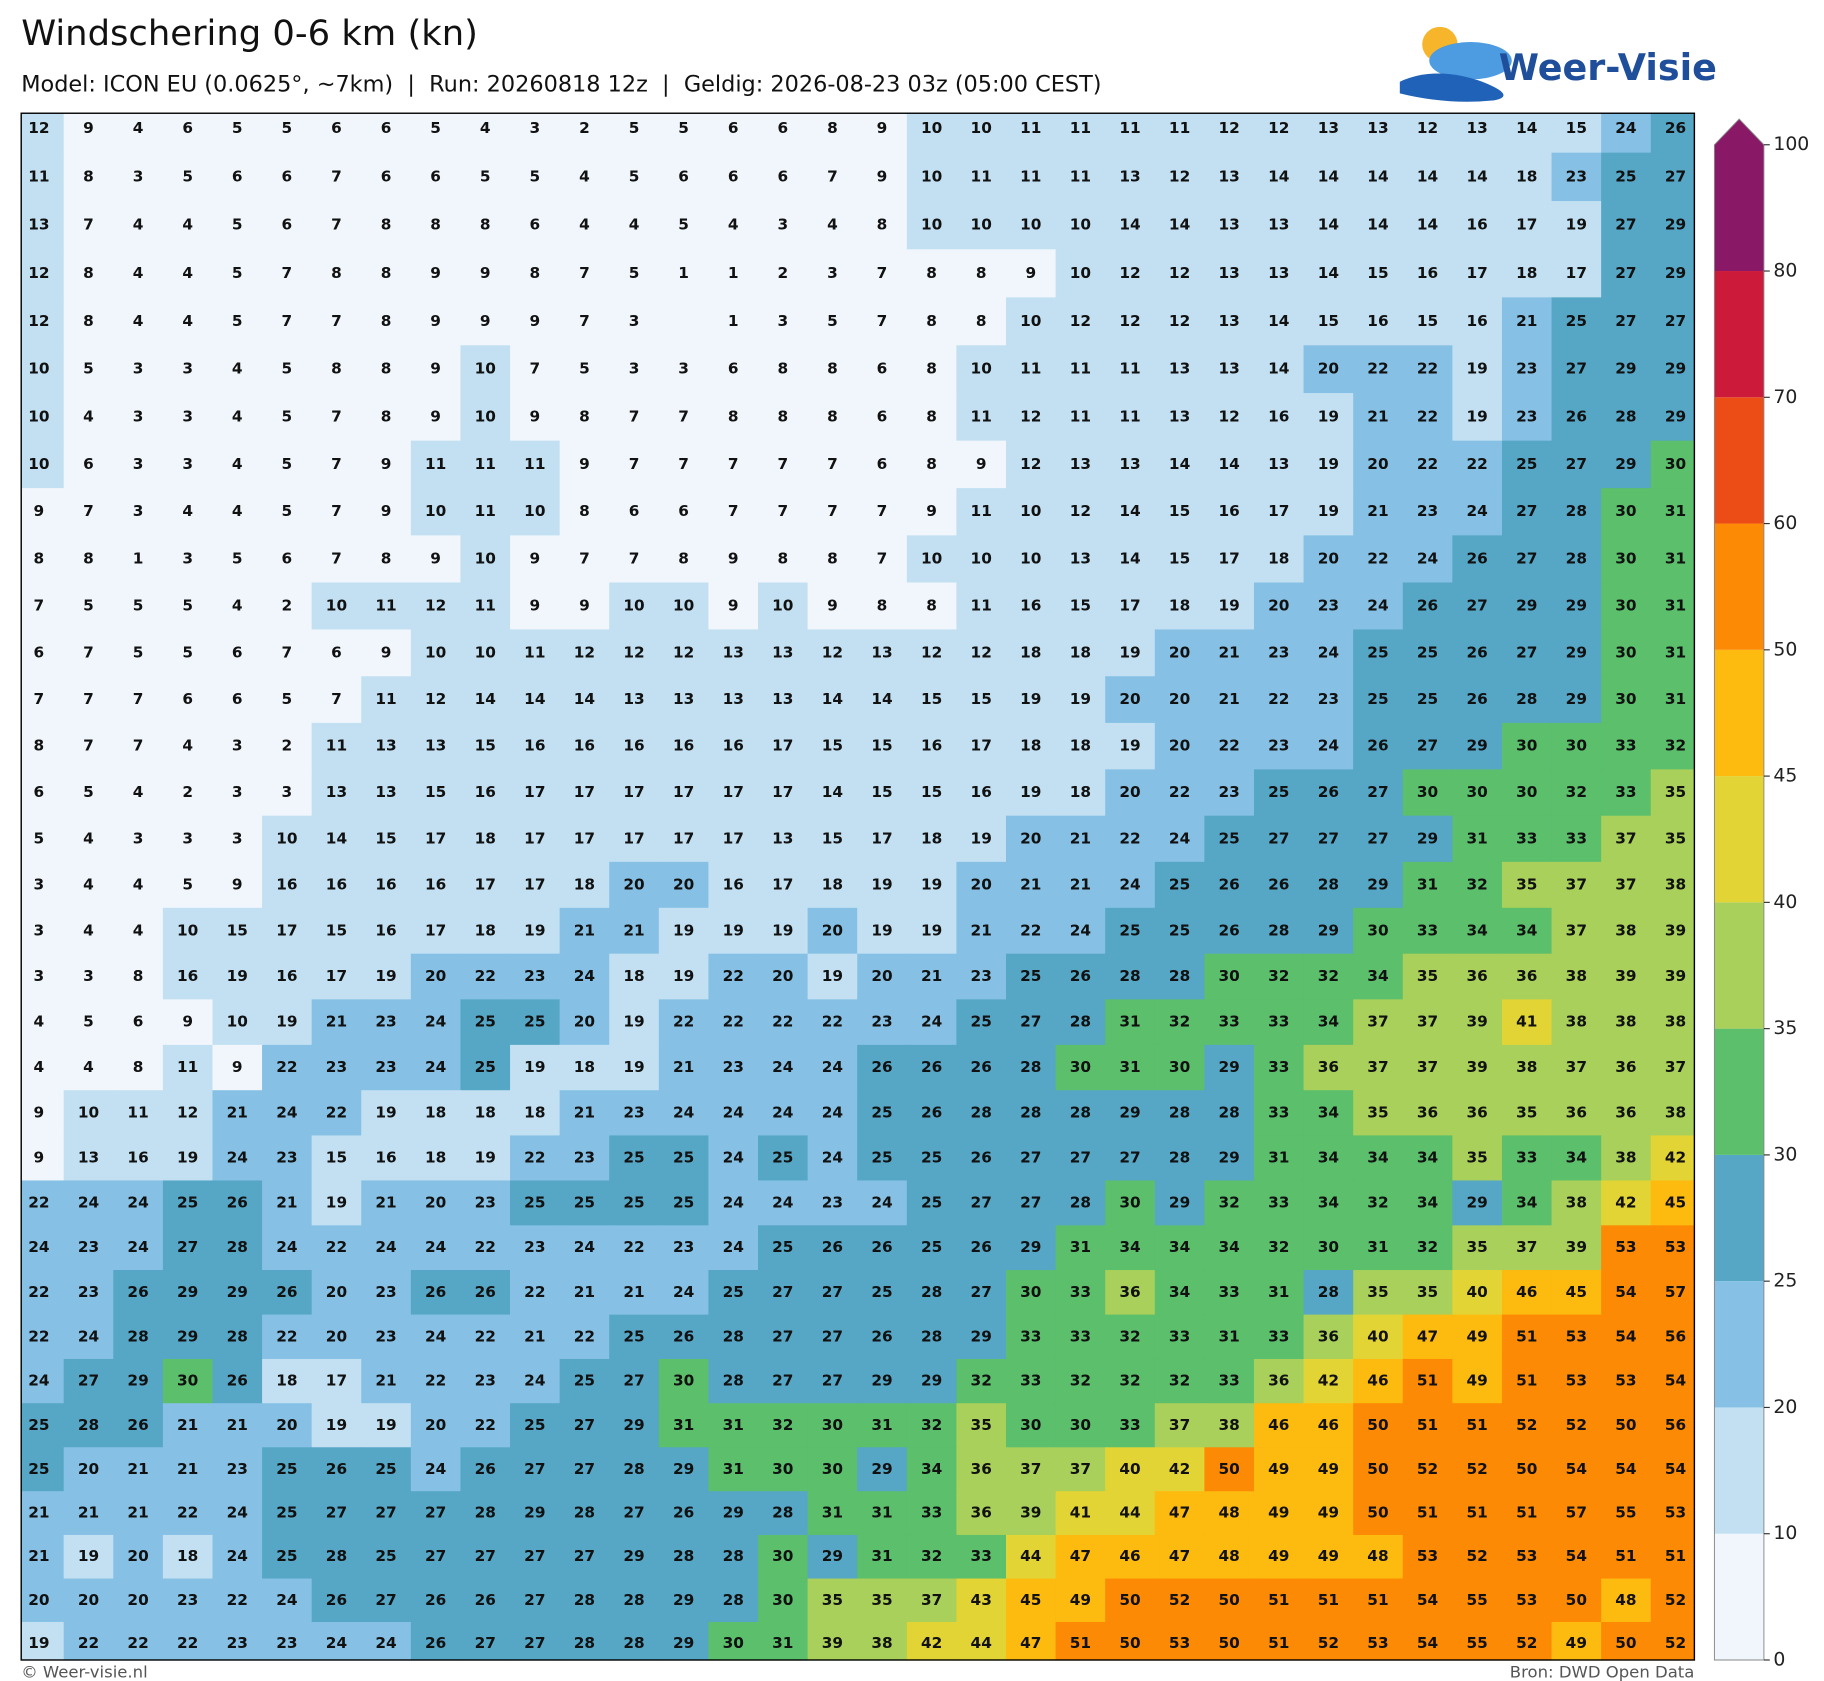  What do you see at coordinates (832, 1643) in the screenshot?
I see `cell-value: 39` at bounding box center [832, 1643].